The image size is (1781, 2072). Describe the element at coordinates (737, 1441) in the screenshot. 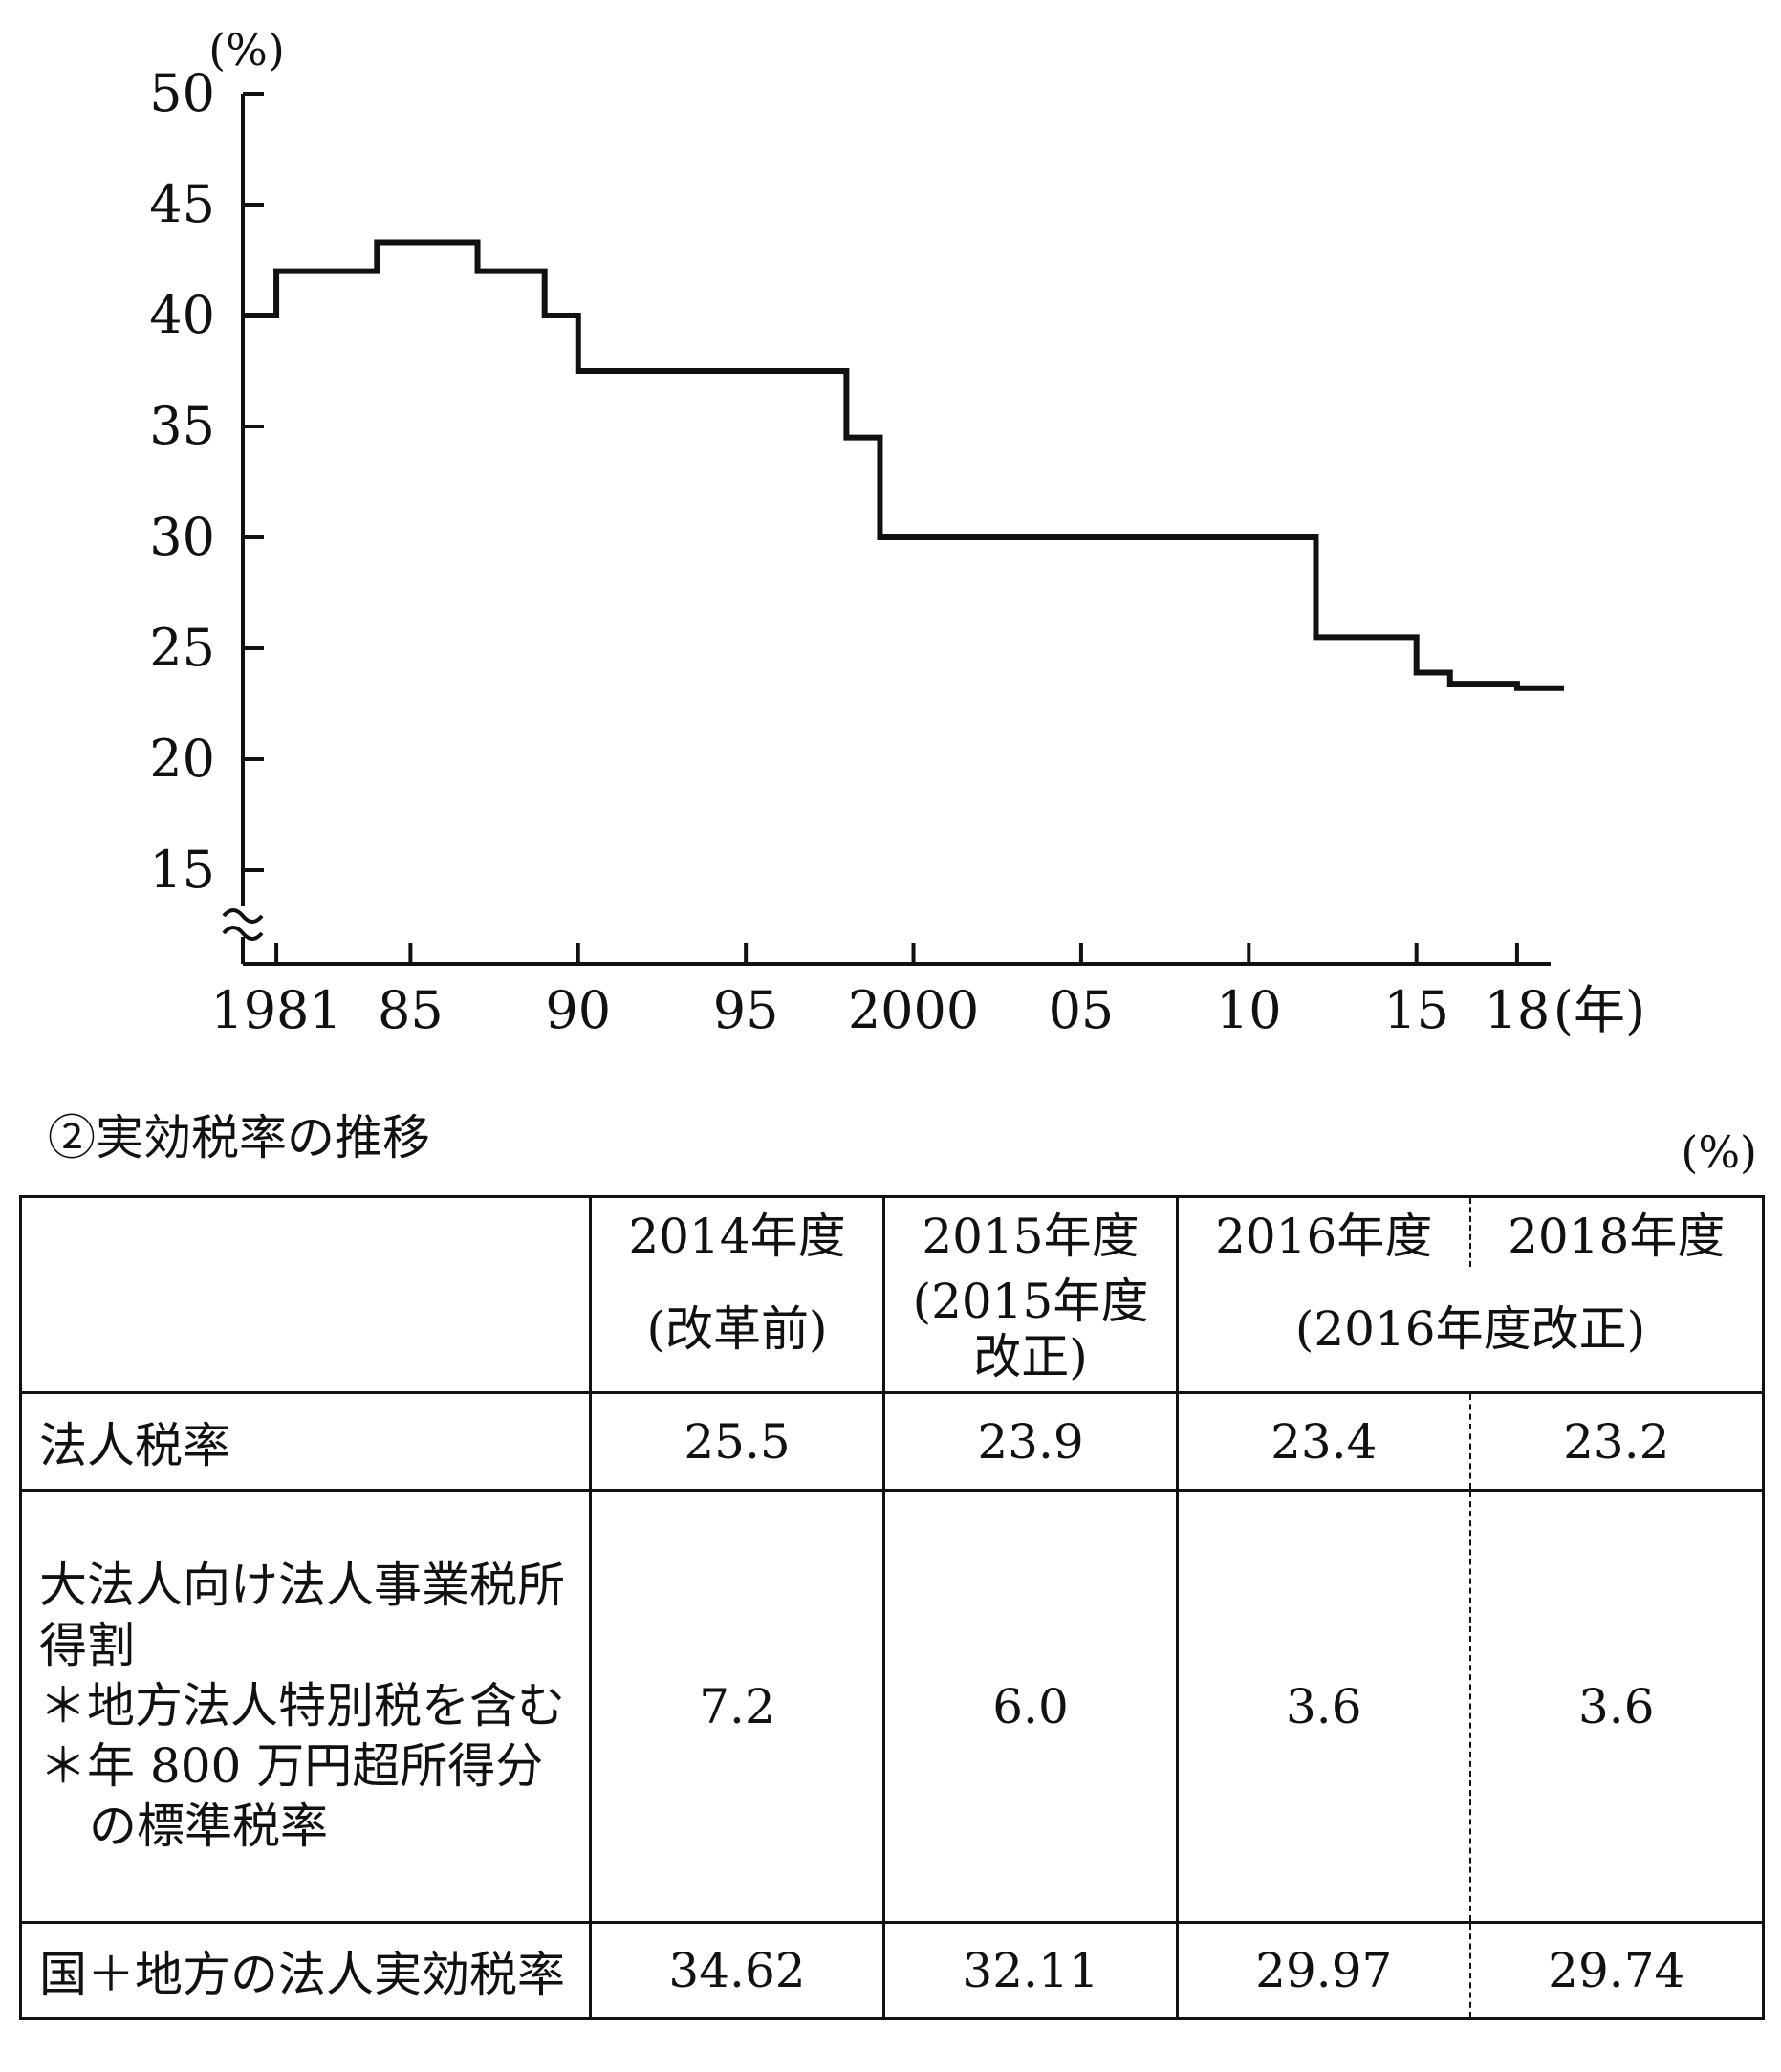

I see `cell-value: 25.5` at that location.